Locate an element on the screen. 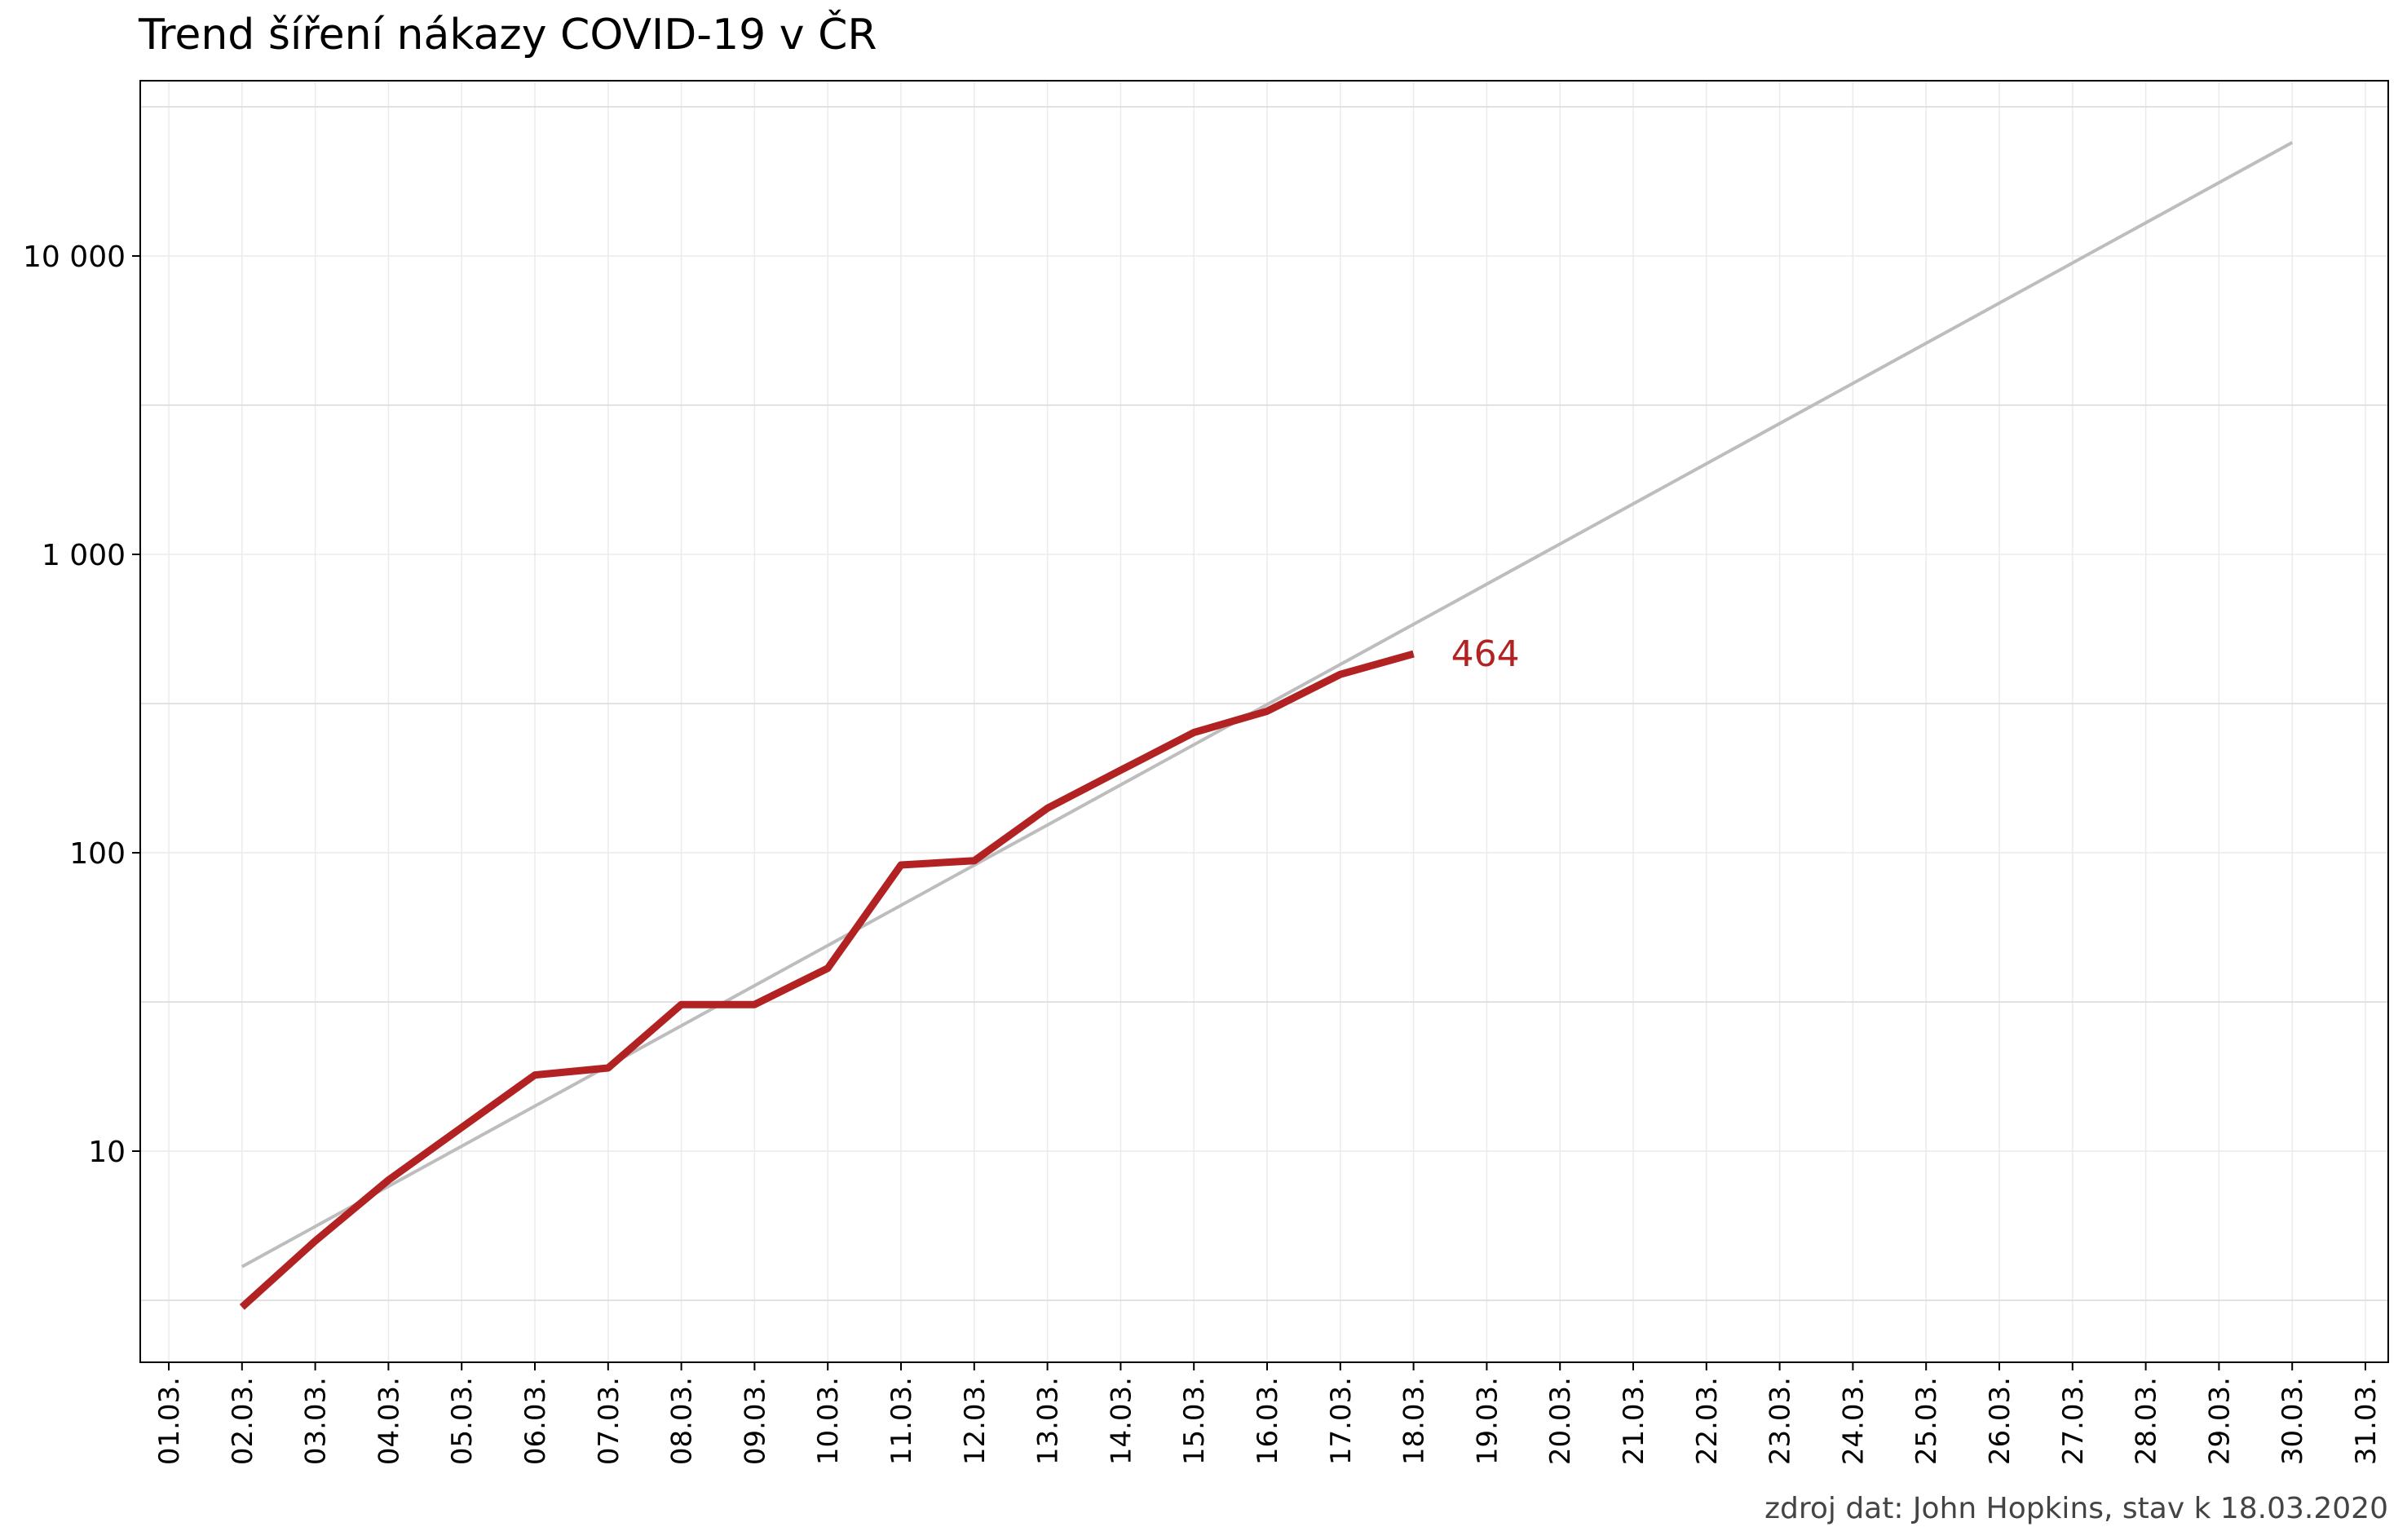 The width and height of the screenshot is (2407, 1540). x-tick-label: 23.03. is located at coordinates (1780, 1421).